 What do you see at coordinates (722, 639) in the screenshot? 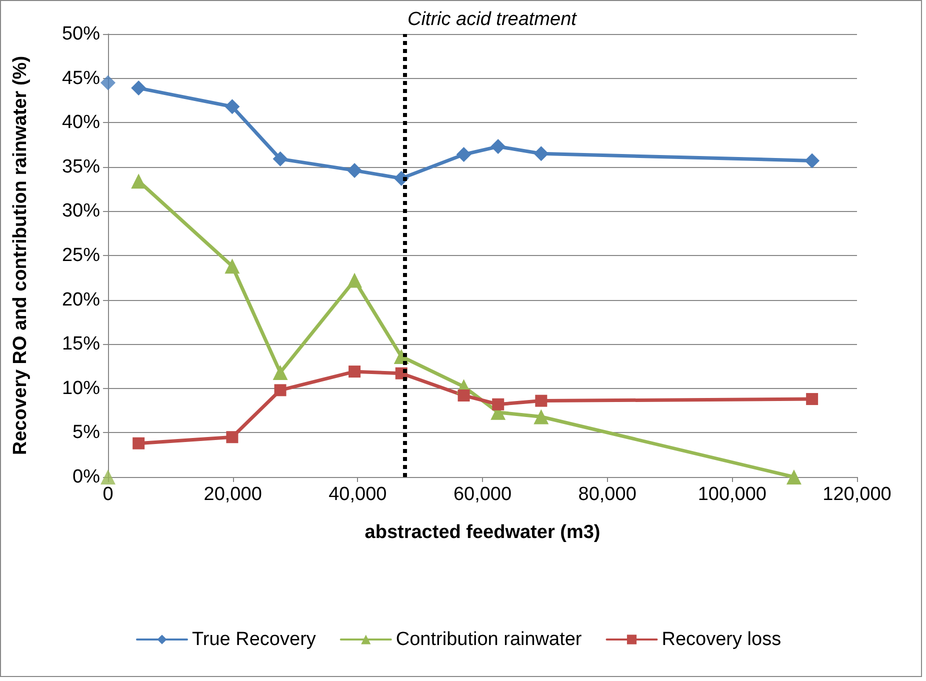
I see `legend-label: Recovery loss` at bounding box center [722, 639].